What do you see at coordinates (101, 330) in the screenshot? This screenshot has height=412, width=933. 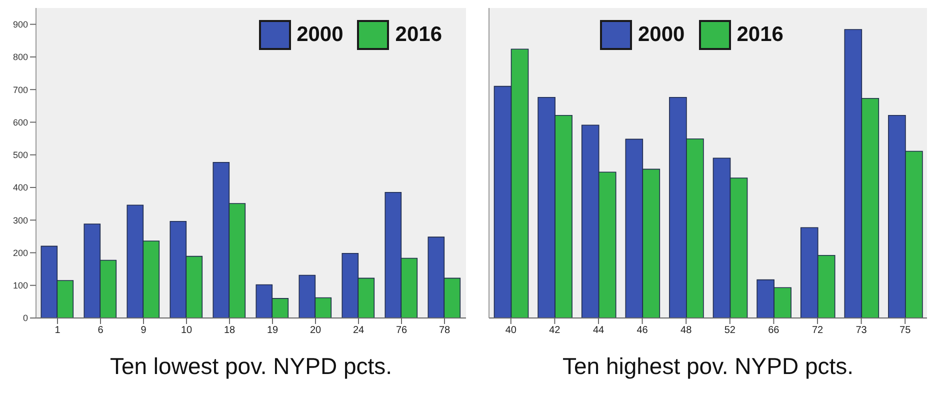 I see `x-tick-label: 6` at bounding box center [101, 330].